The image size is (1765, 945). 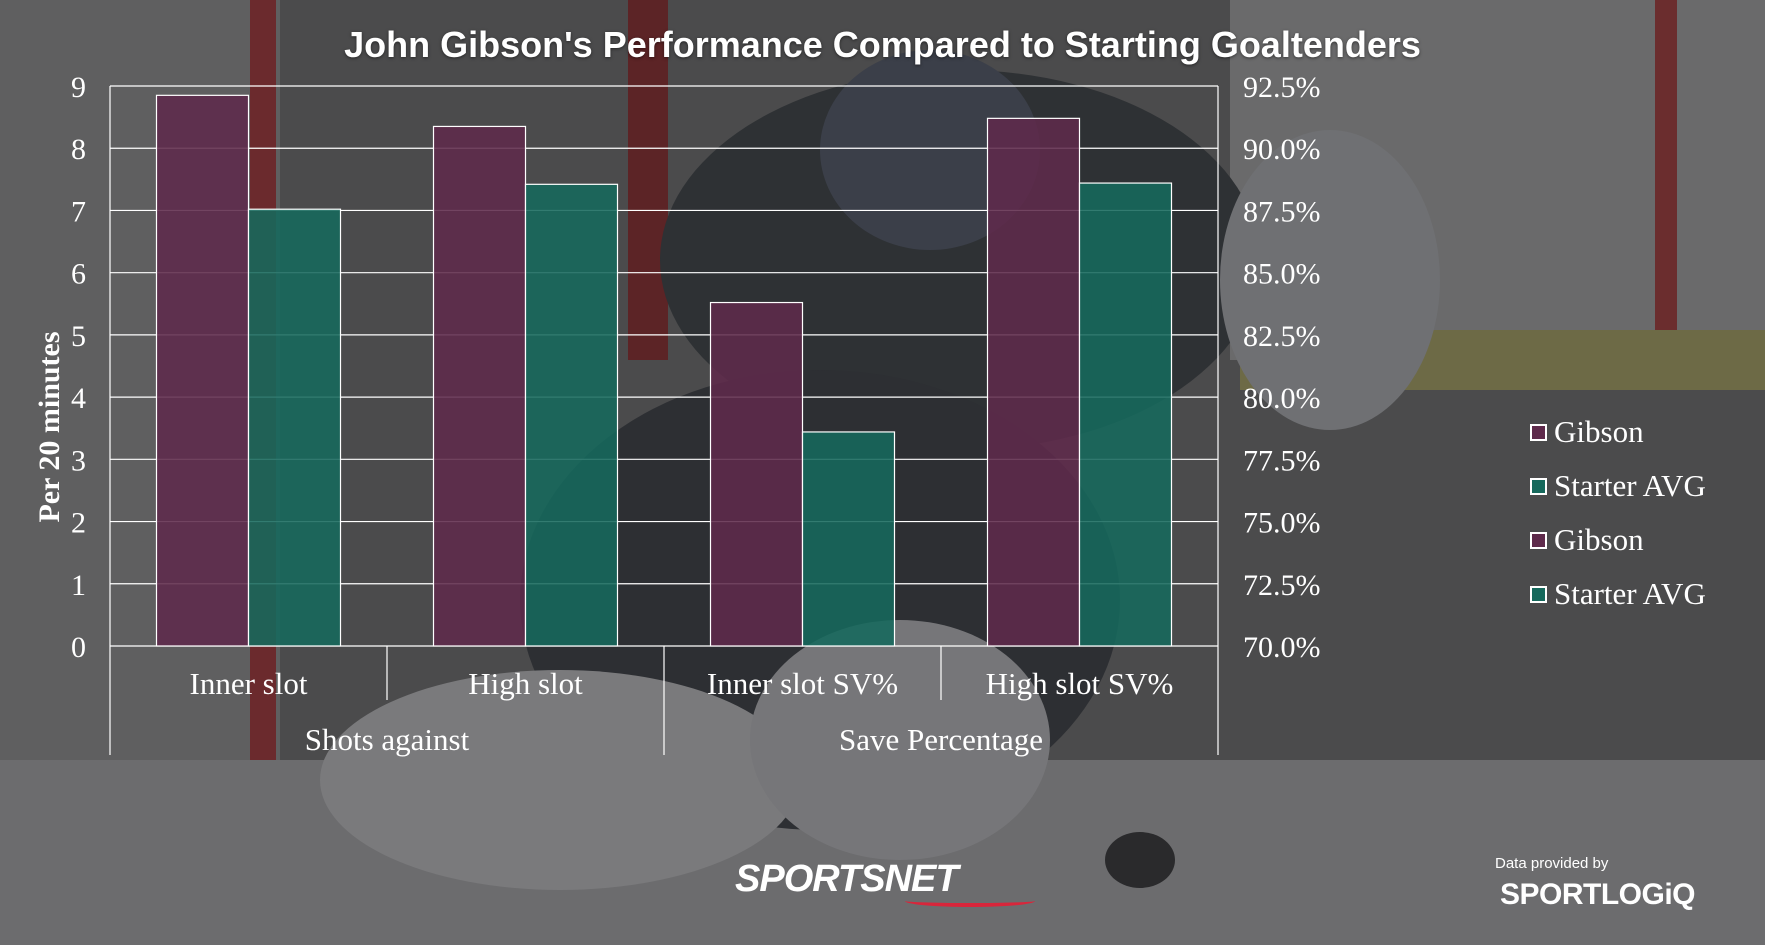 I want to click on y-tick-label: 3, so click(x=78, y=460).